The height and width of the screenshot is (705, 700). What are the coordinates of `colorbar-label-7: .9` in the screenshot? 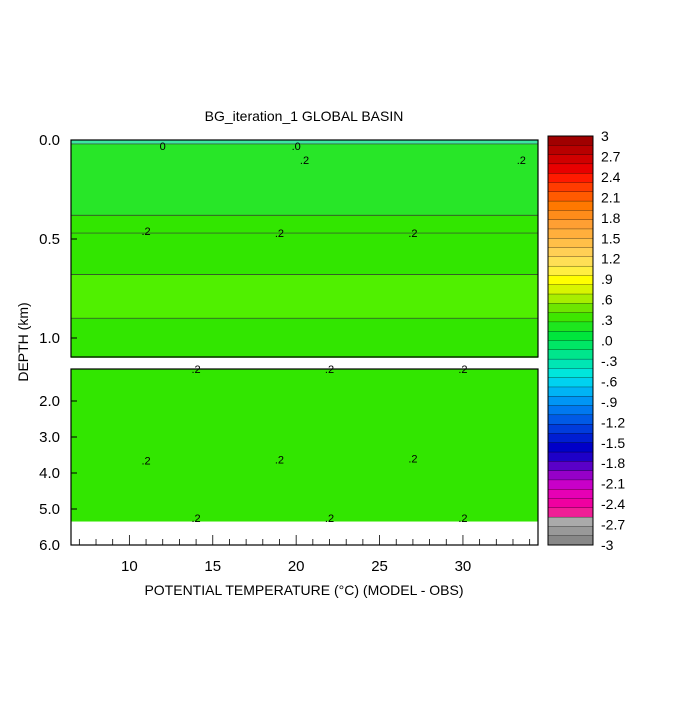 It's located at (607, 279).